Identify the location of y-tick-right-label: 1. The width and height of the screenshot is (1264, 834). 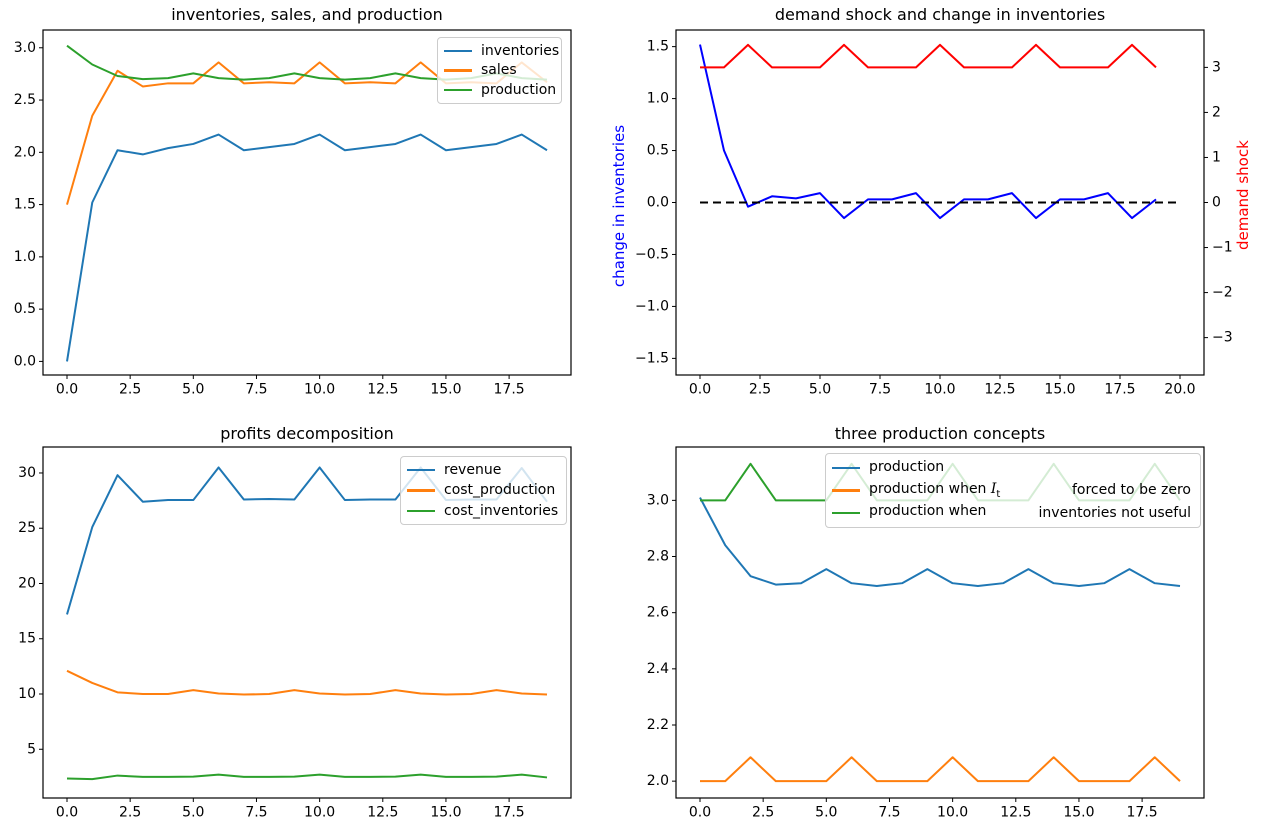
(1216, 157).